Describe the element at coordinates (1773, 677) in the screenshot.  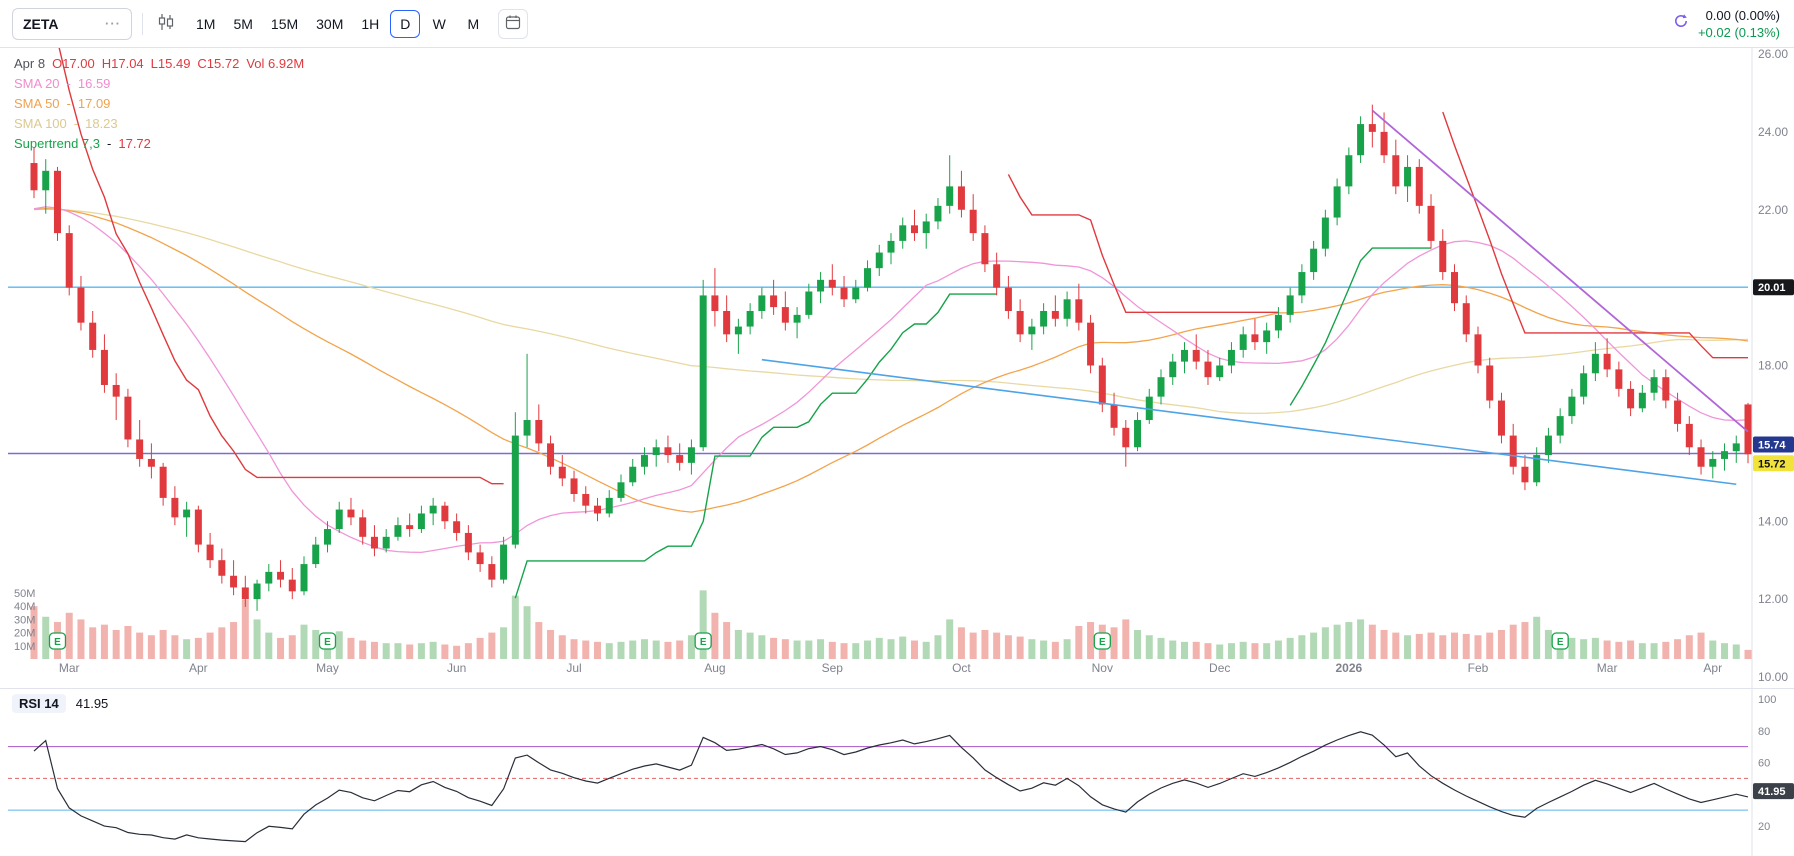
I see `price-axis-label: 10.00` at that location.